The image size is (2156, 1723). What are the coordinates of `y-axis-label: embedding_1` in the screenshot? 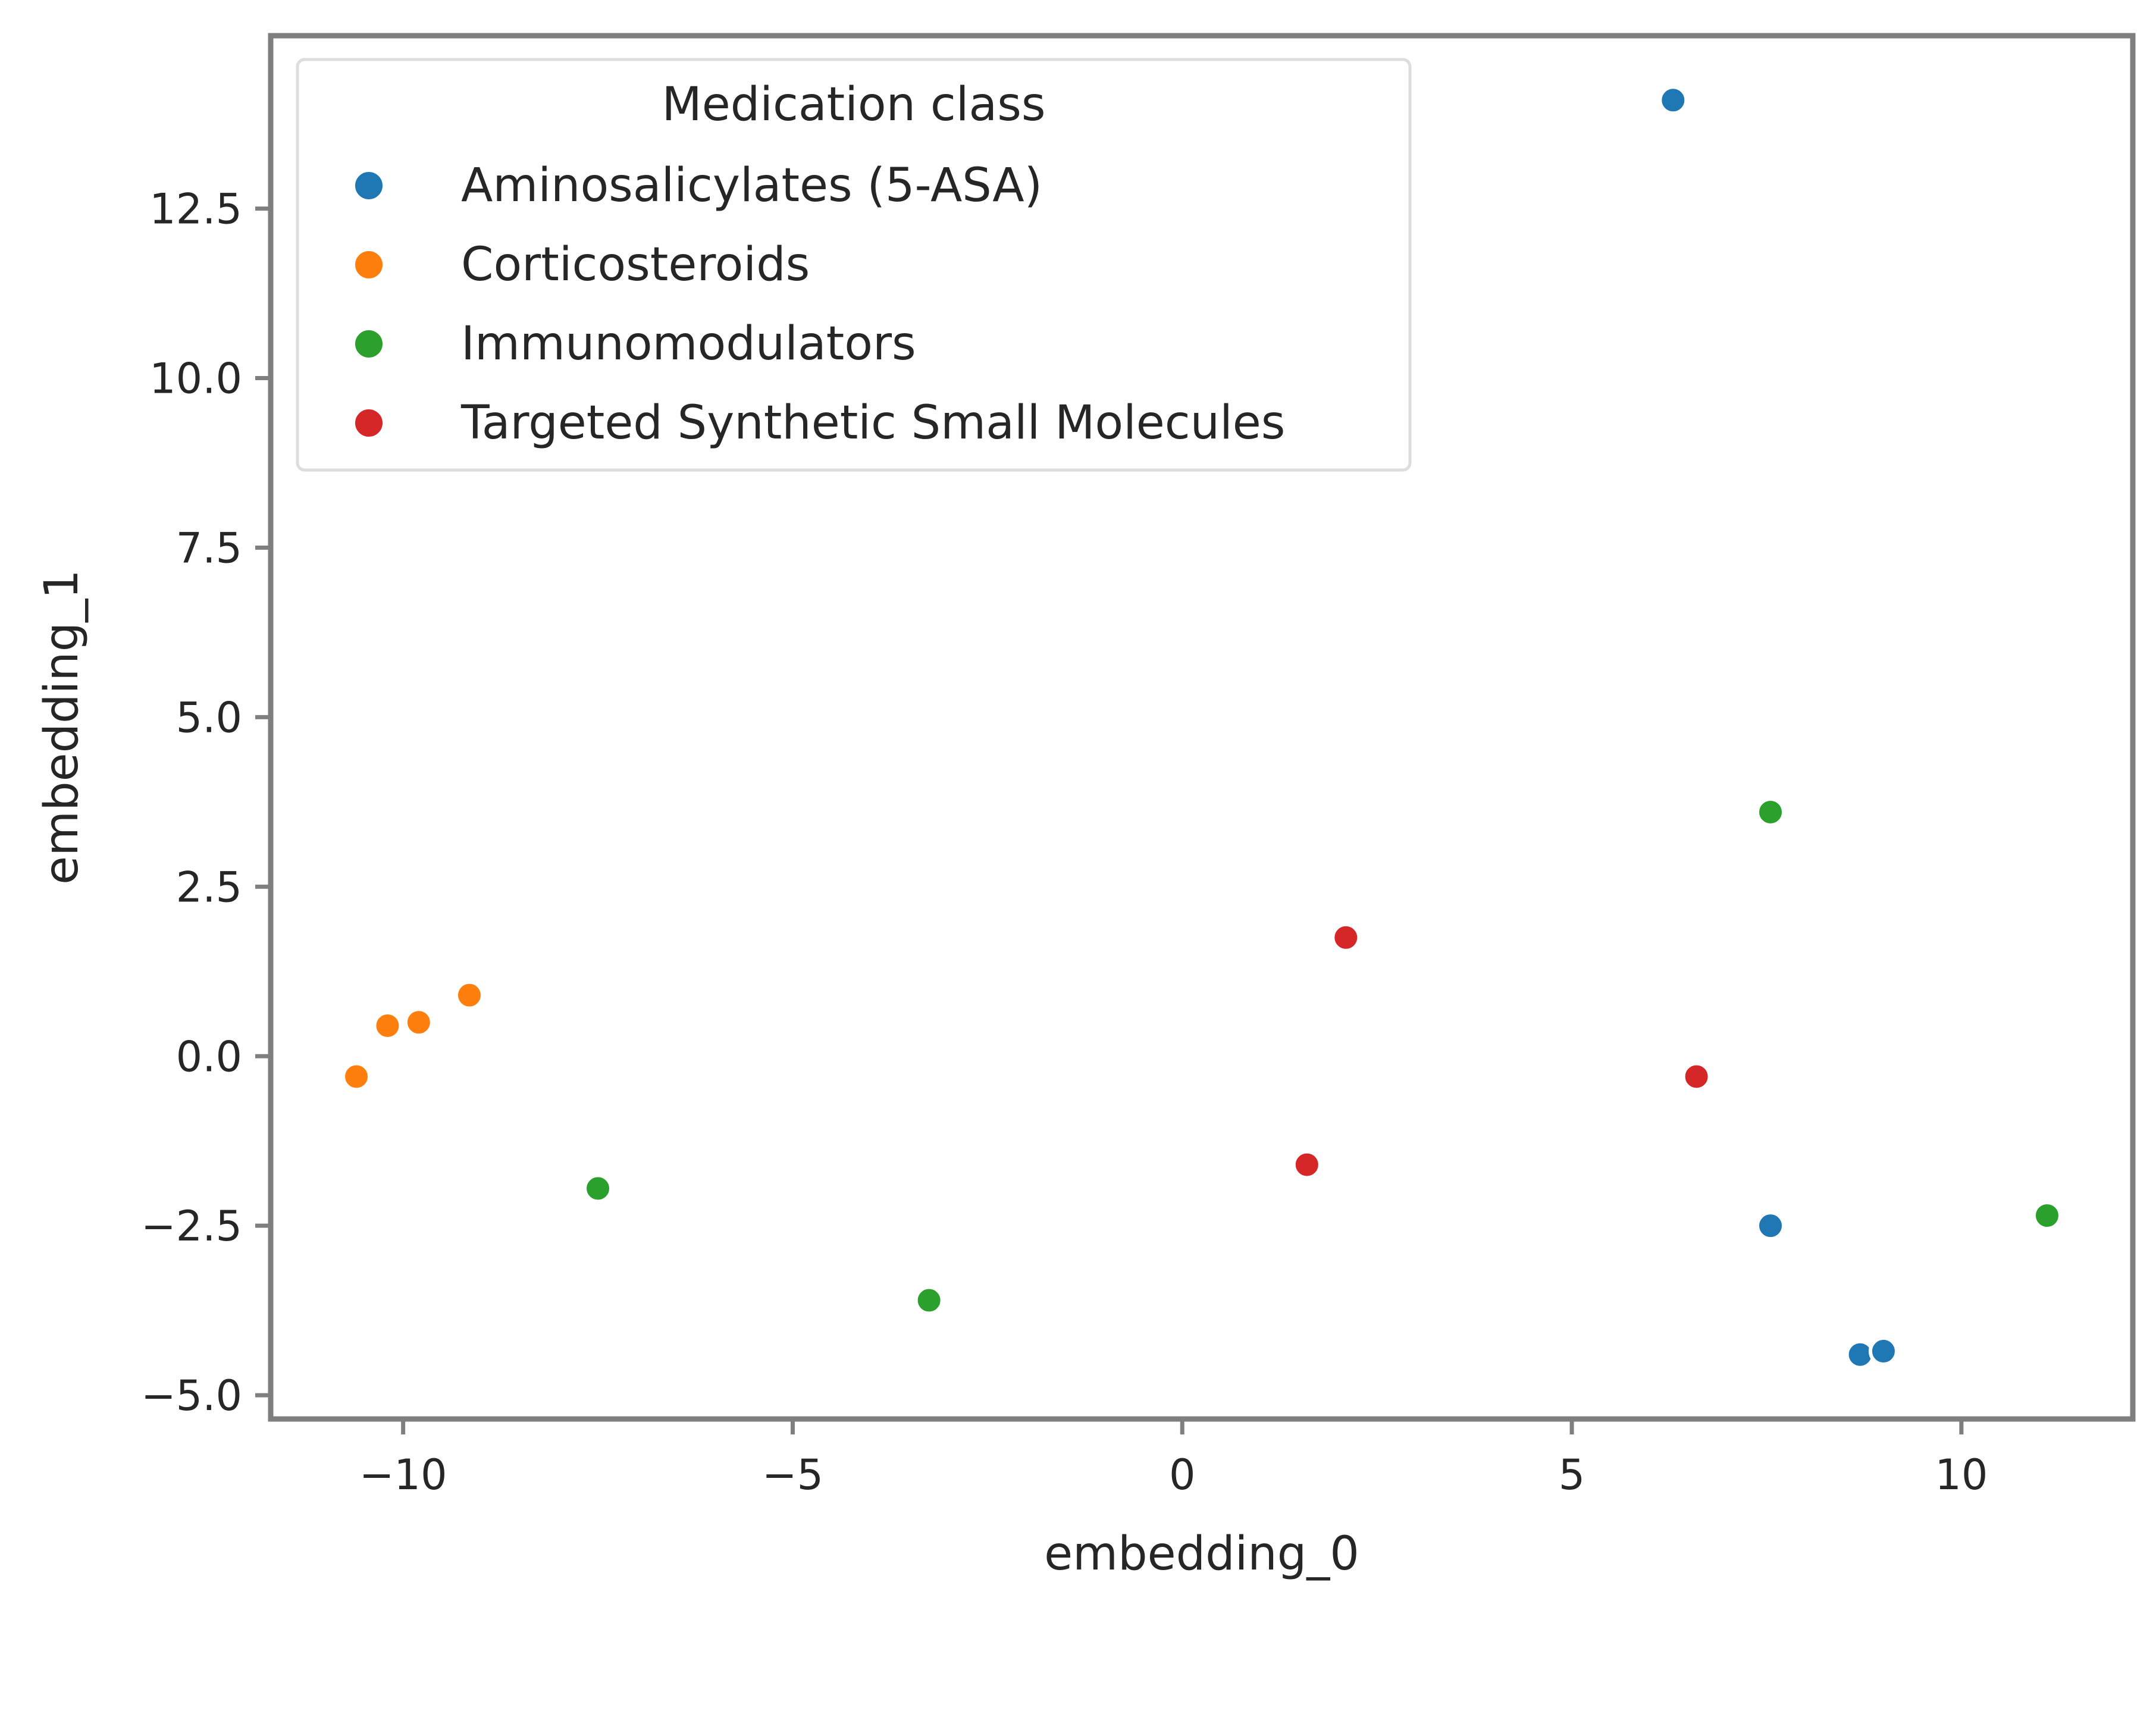 It's located at (62, 727).